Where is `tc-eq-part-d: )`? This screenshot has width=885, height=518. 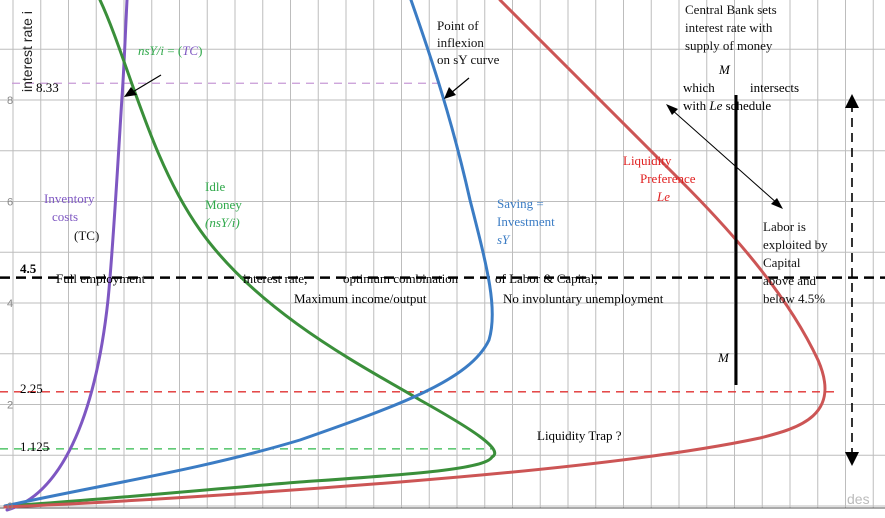
tc-eq-part-d: ) is located at coordinates (200, 50).